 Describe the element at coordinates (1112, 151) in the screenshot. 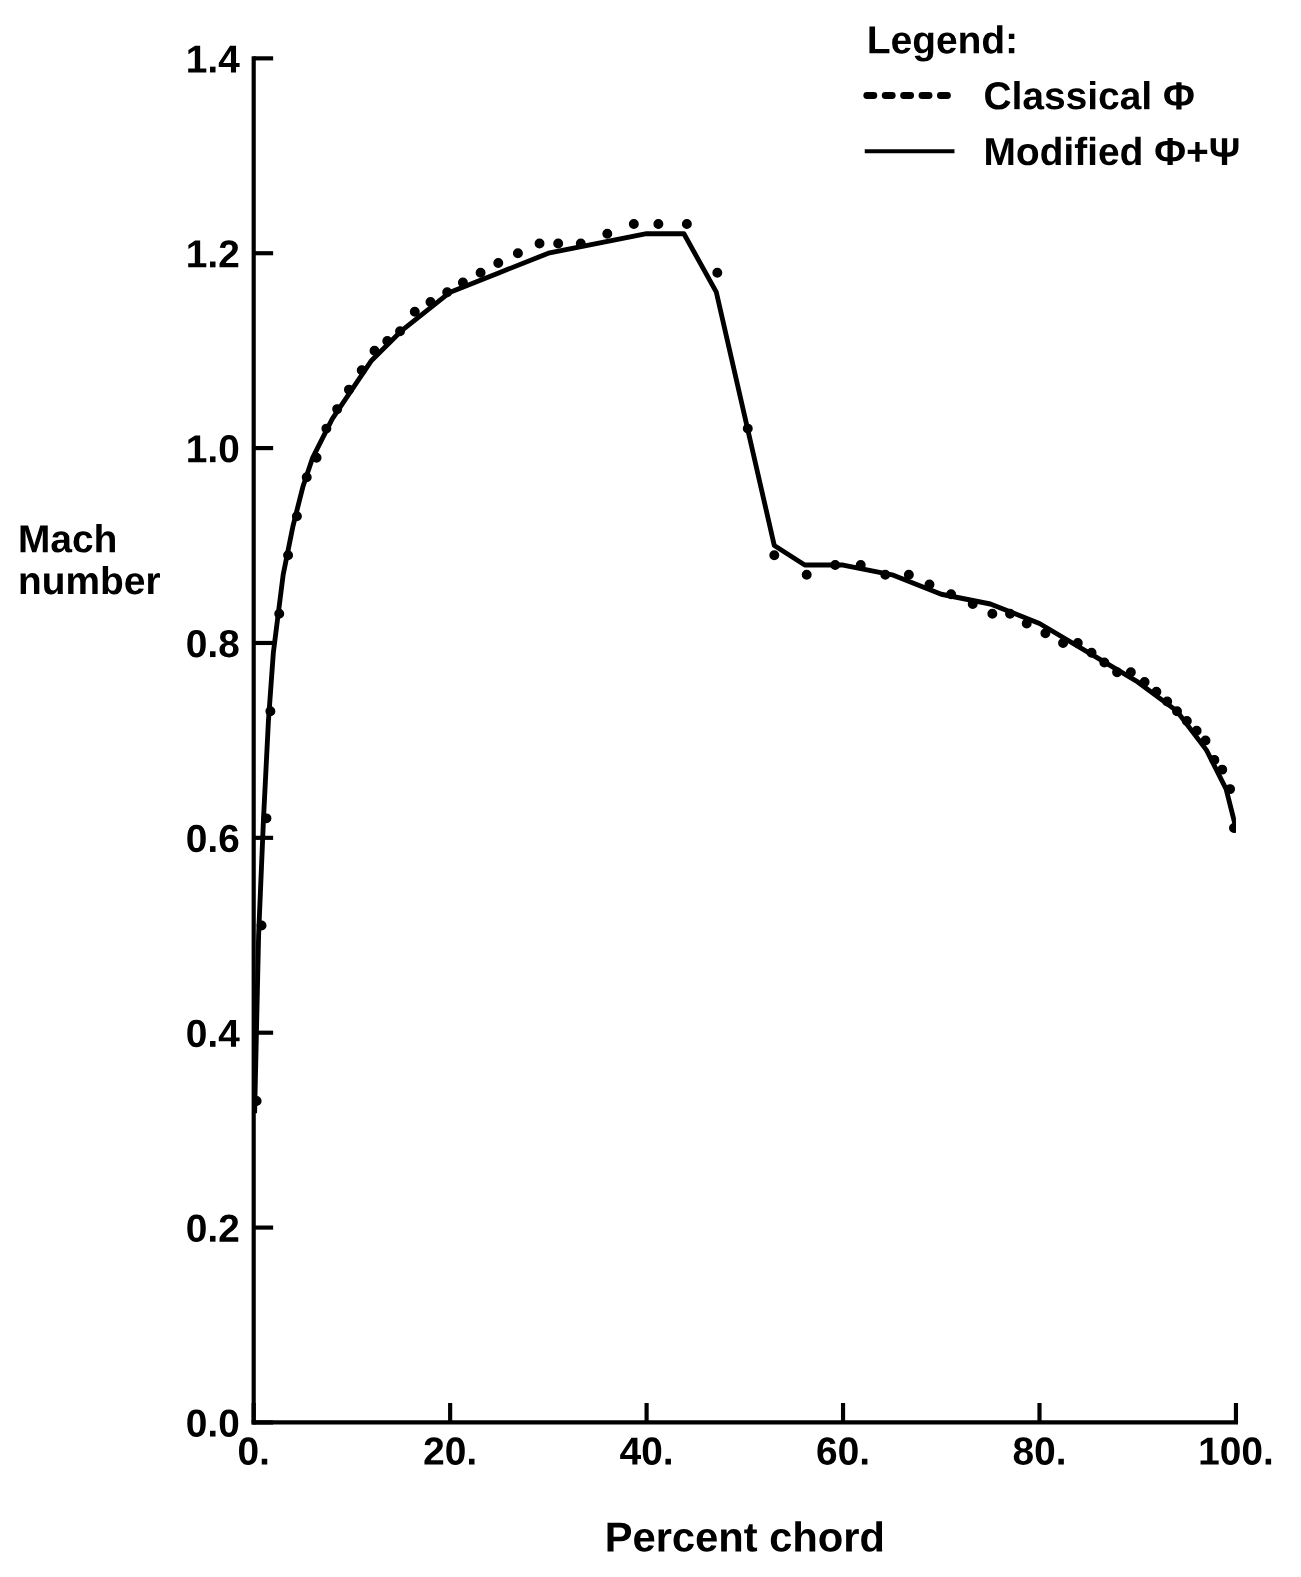

I see `legend-label: Modified Φ+Ψ` at that location.